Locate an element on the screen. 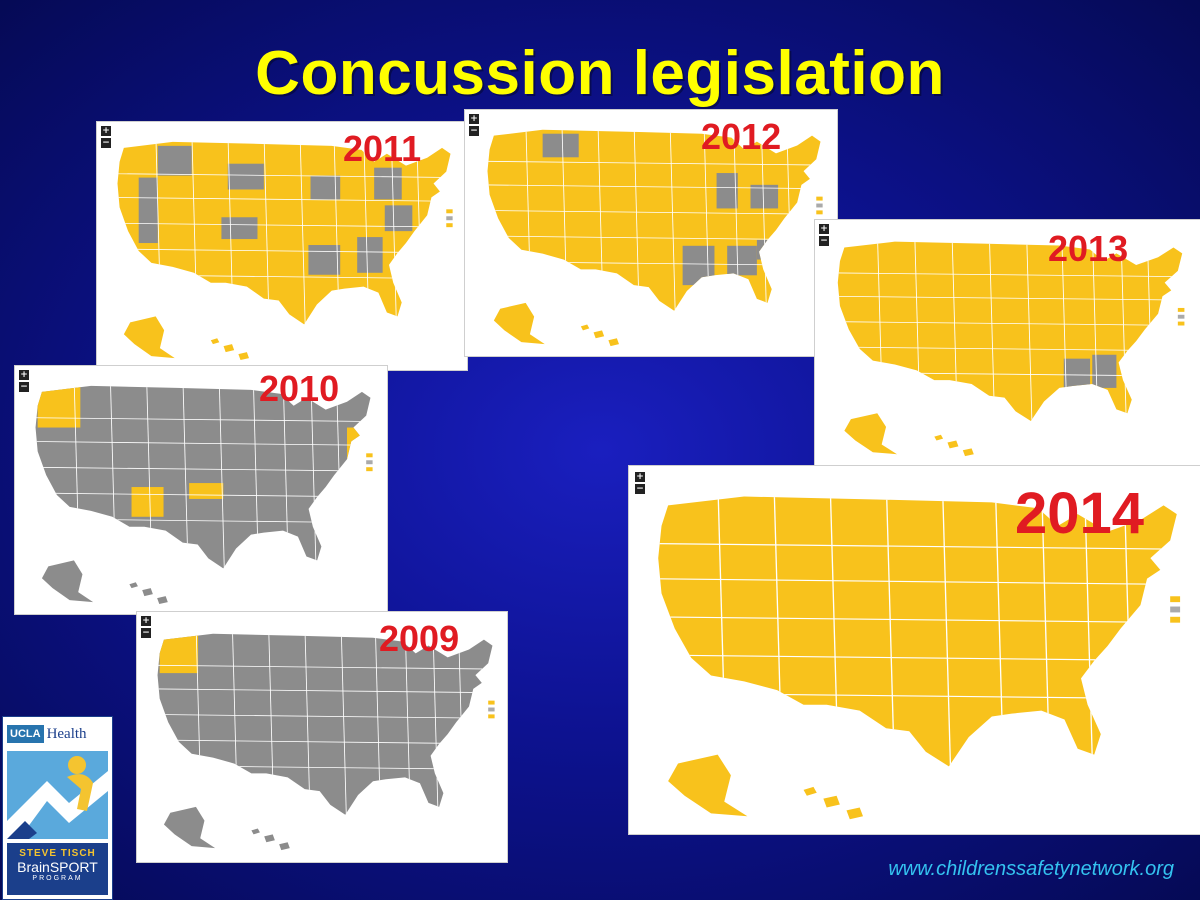  runner-icon is located at coordinates (57, 795).